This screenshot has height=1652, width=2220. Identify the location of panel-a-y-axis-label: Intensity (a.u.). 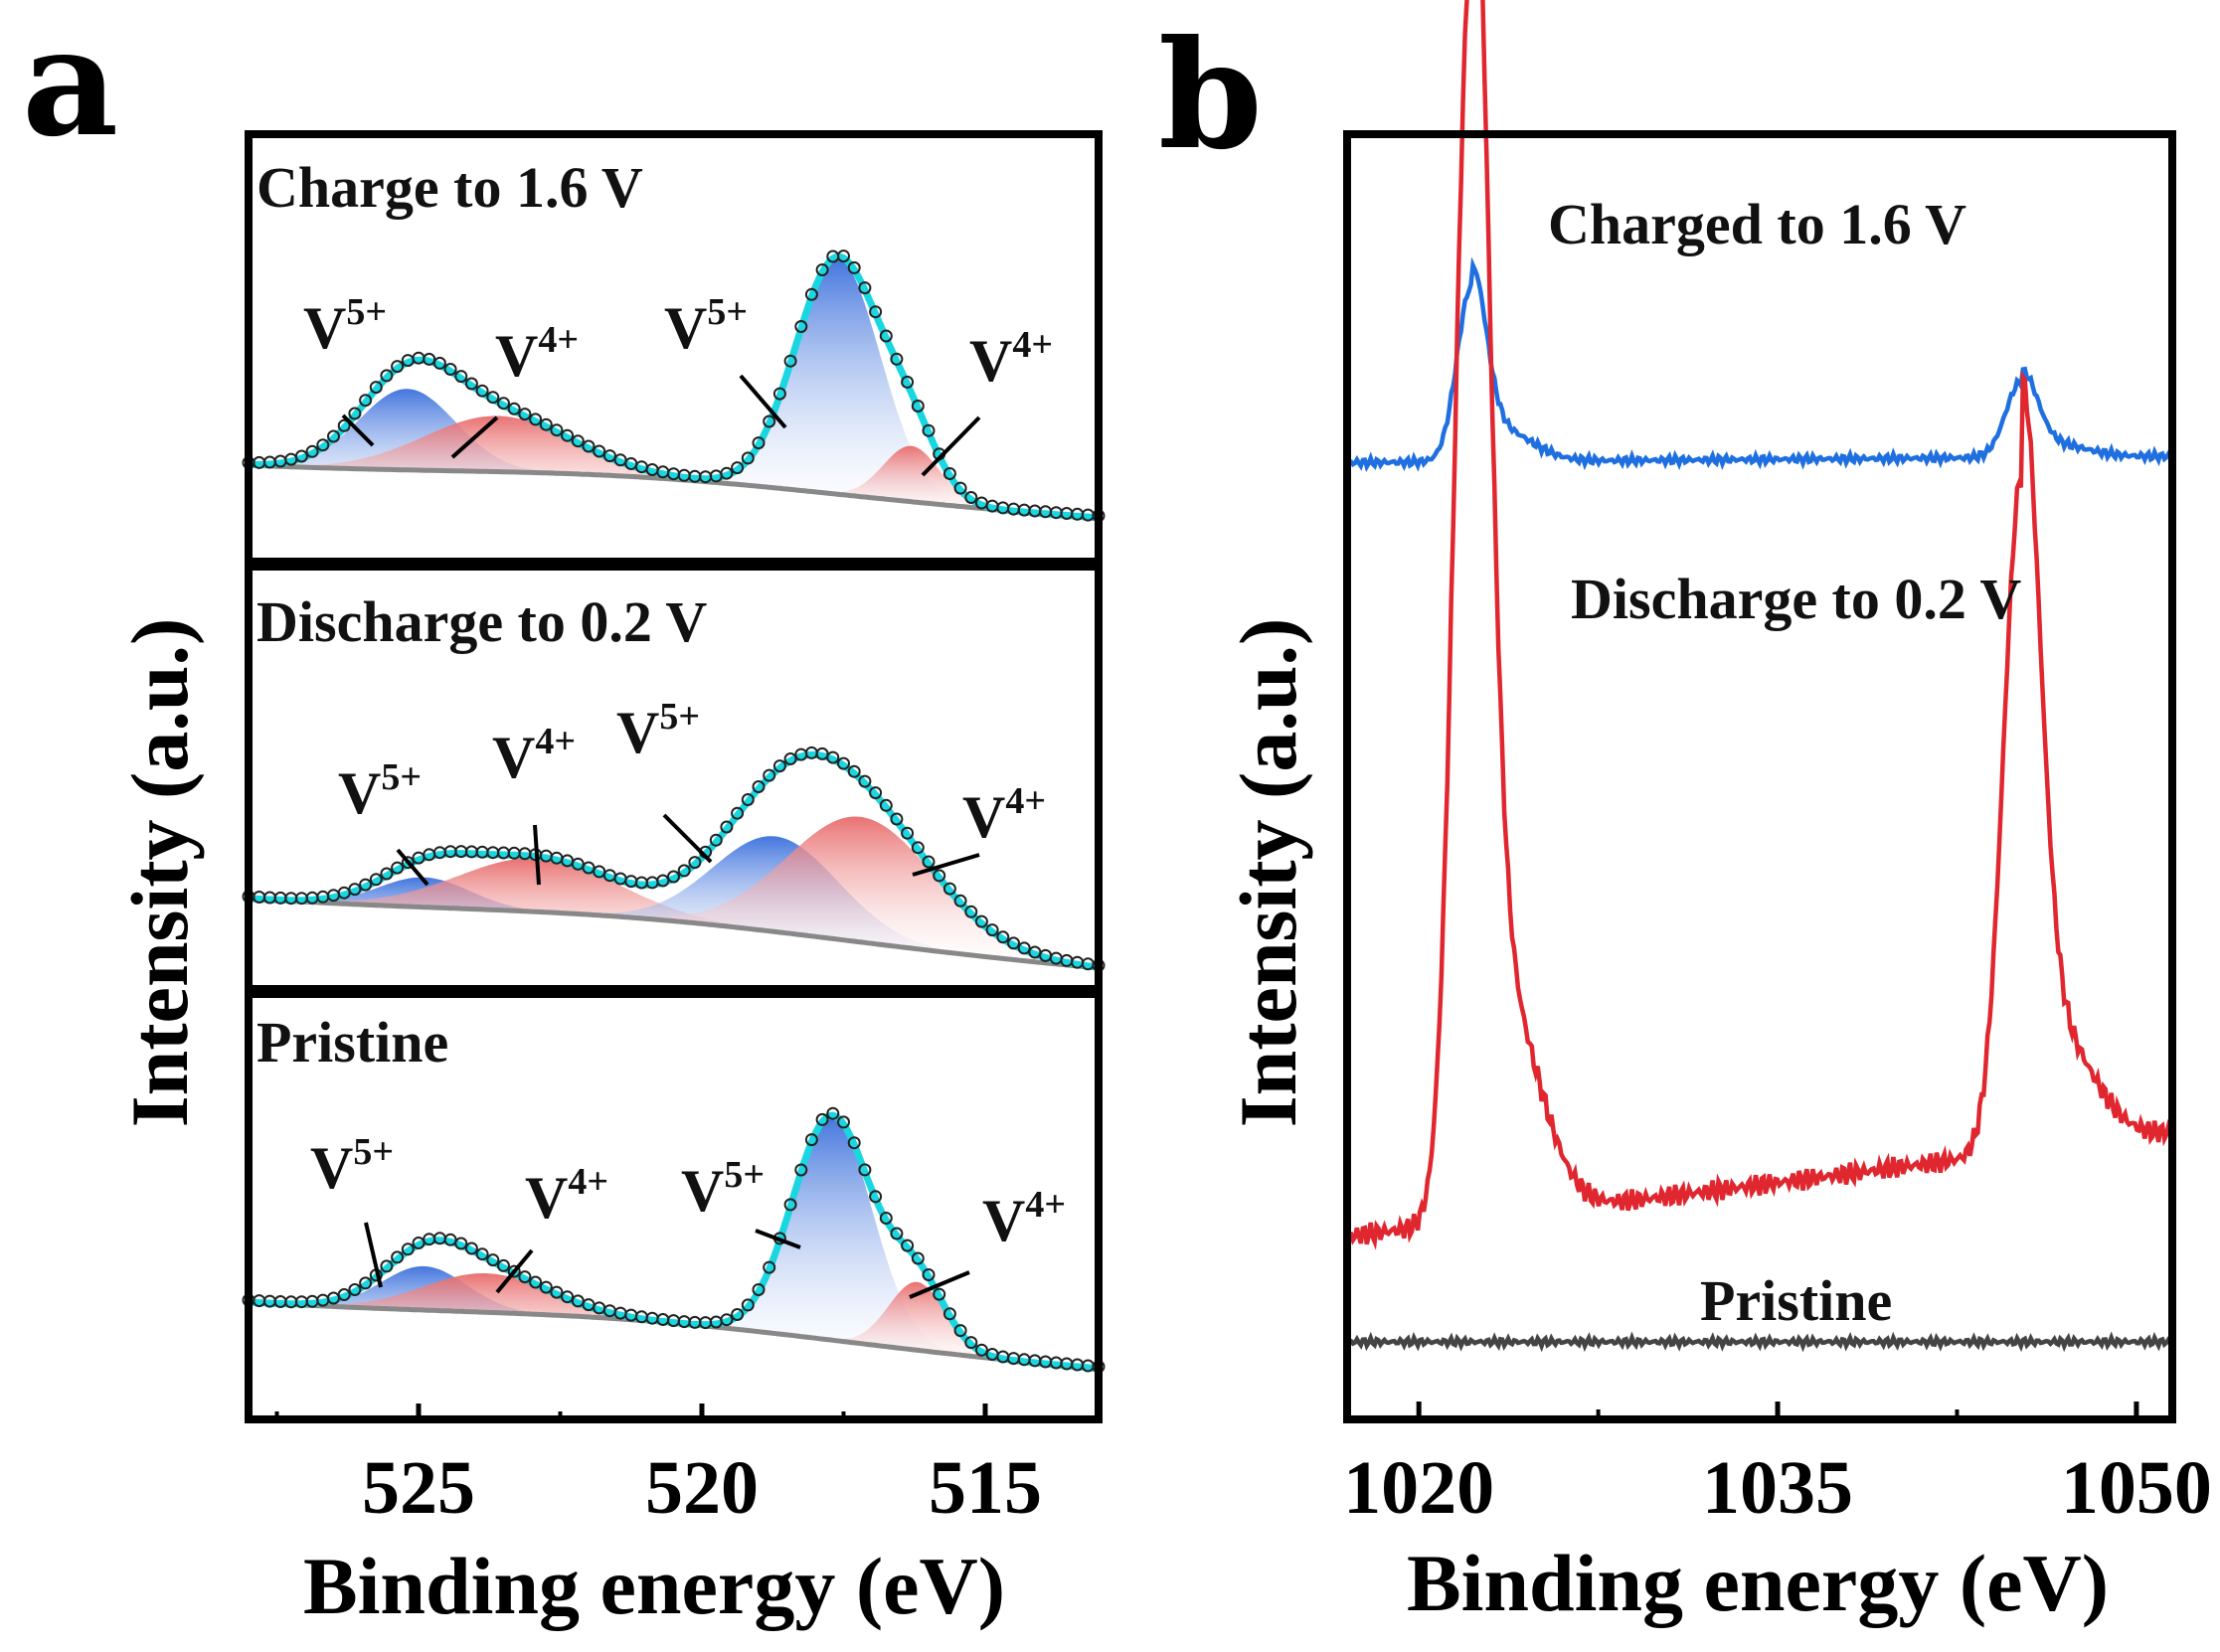
(159, 873).